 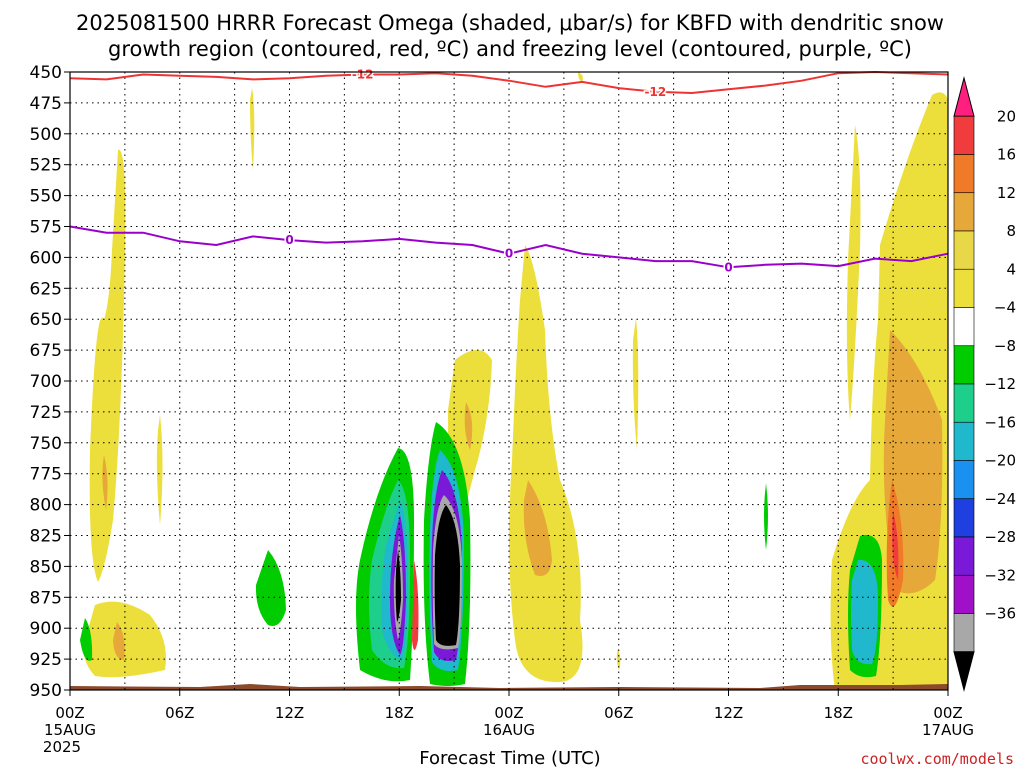 What do you see at coordinates (1011, 269) in the screenshot?
I see `colorbar-label: 4` at bounding box center [1011, 269].